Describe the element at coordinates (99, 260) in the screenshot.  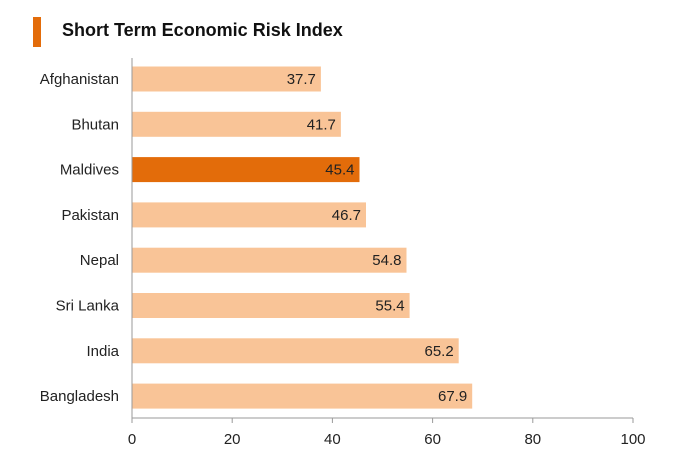
I see `category-label: Nepal` at that location.